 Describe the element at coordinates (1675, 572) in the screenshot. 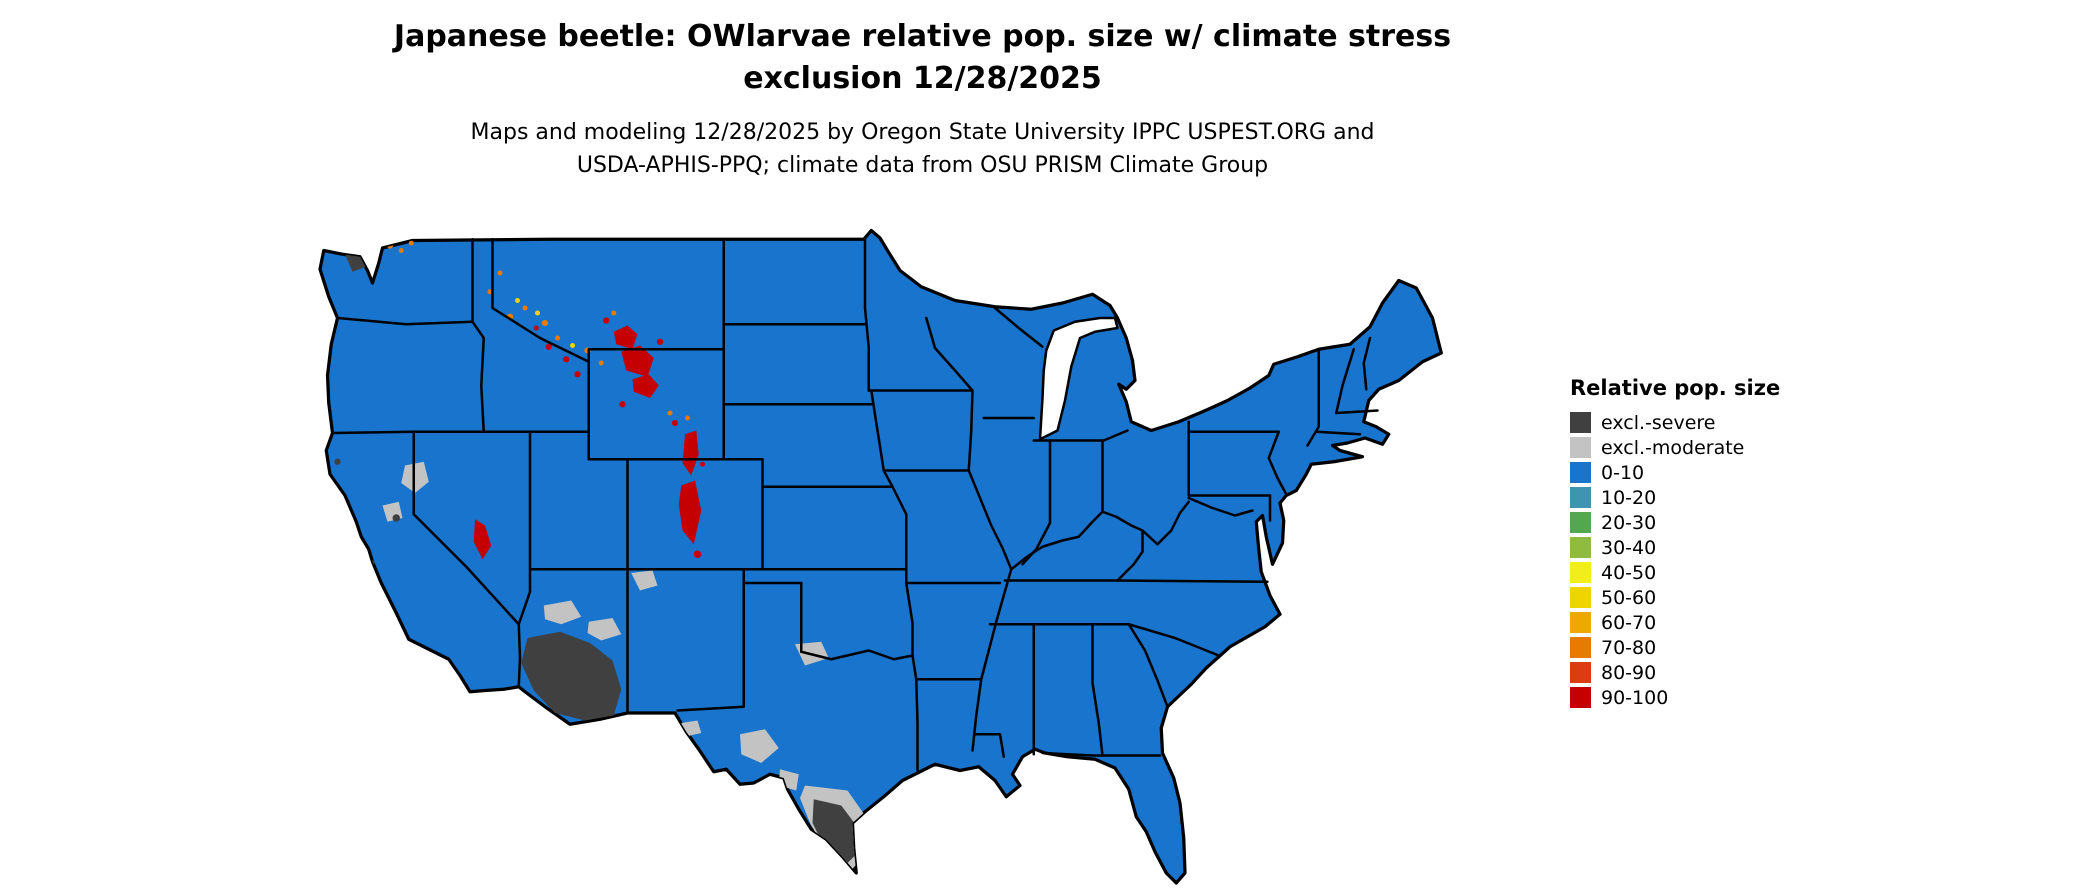

I see `legend-item: 40-50` at that location.